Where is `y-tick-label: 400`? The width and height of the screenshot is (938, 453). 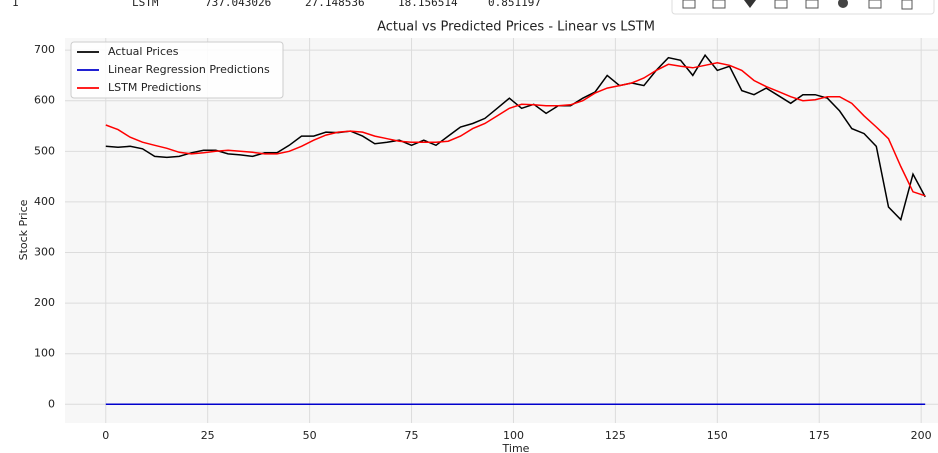
y-tick-label: 400 is located at coordinates (44, 201).